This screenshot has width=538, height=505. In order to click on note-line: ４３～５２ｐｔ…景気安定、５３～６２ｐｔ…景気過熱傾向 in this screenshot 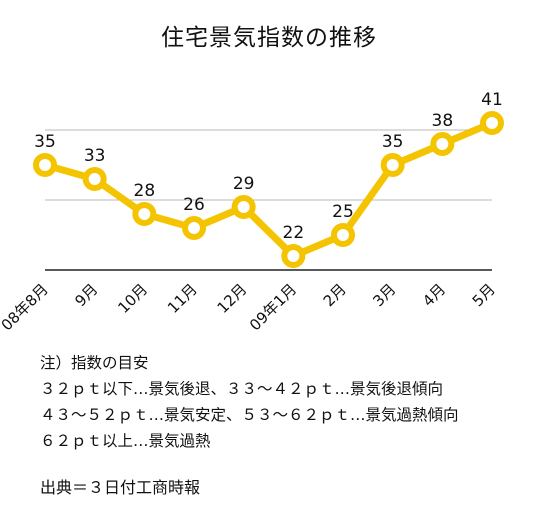, I will do `click(249, 415)`.